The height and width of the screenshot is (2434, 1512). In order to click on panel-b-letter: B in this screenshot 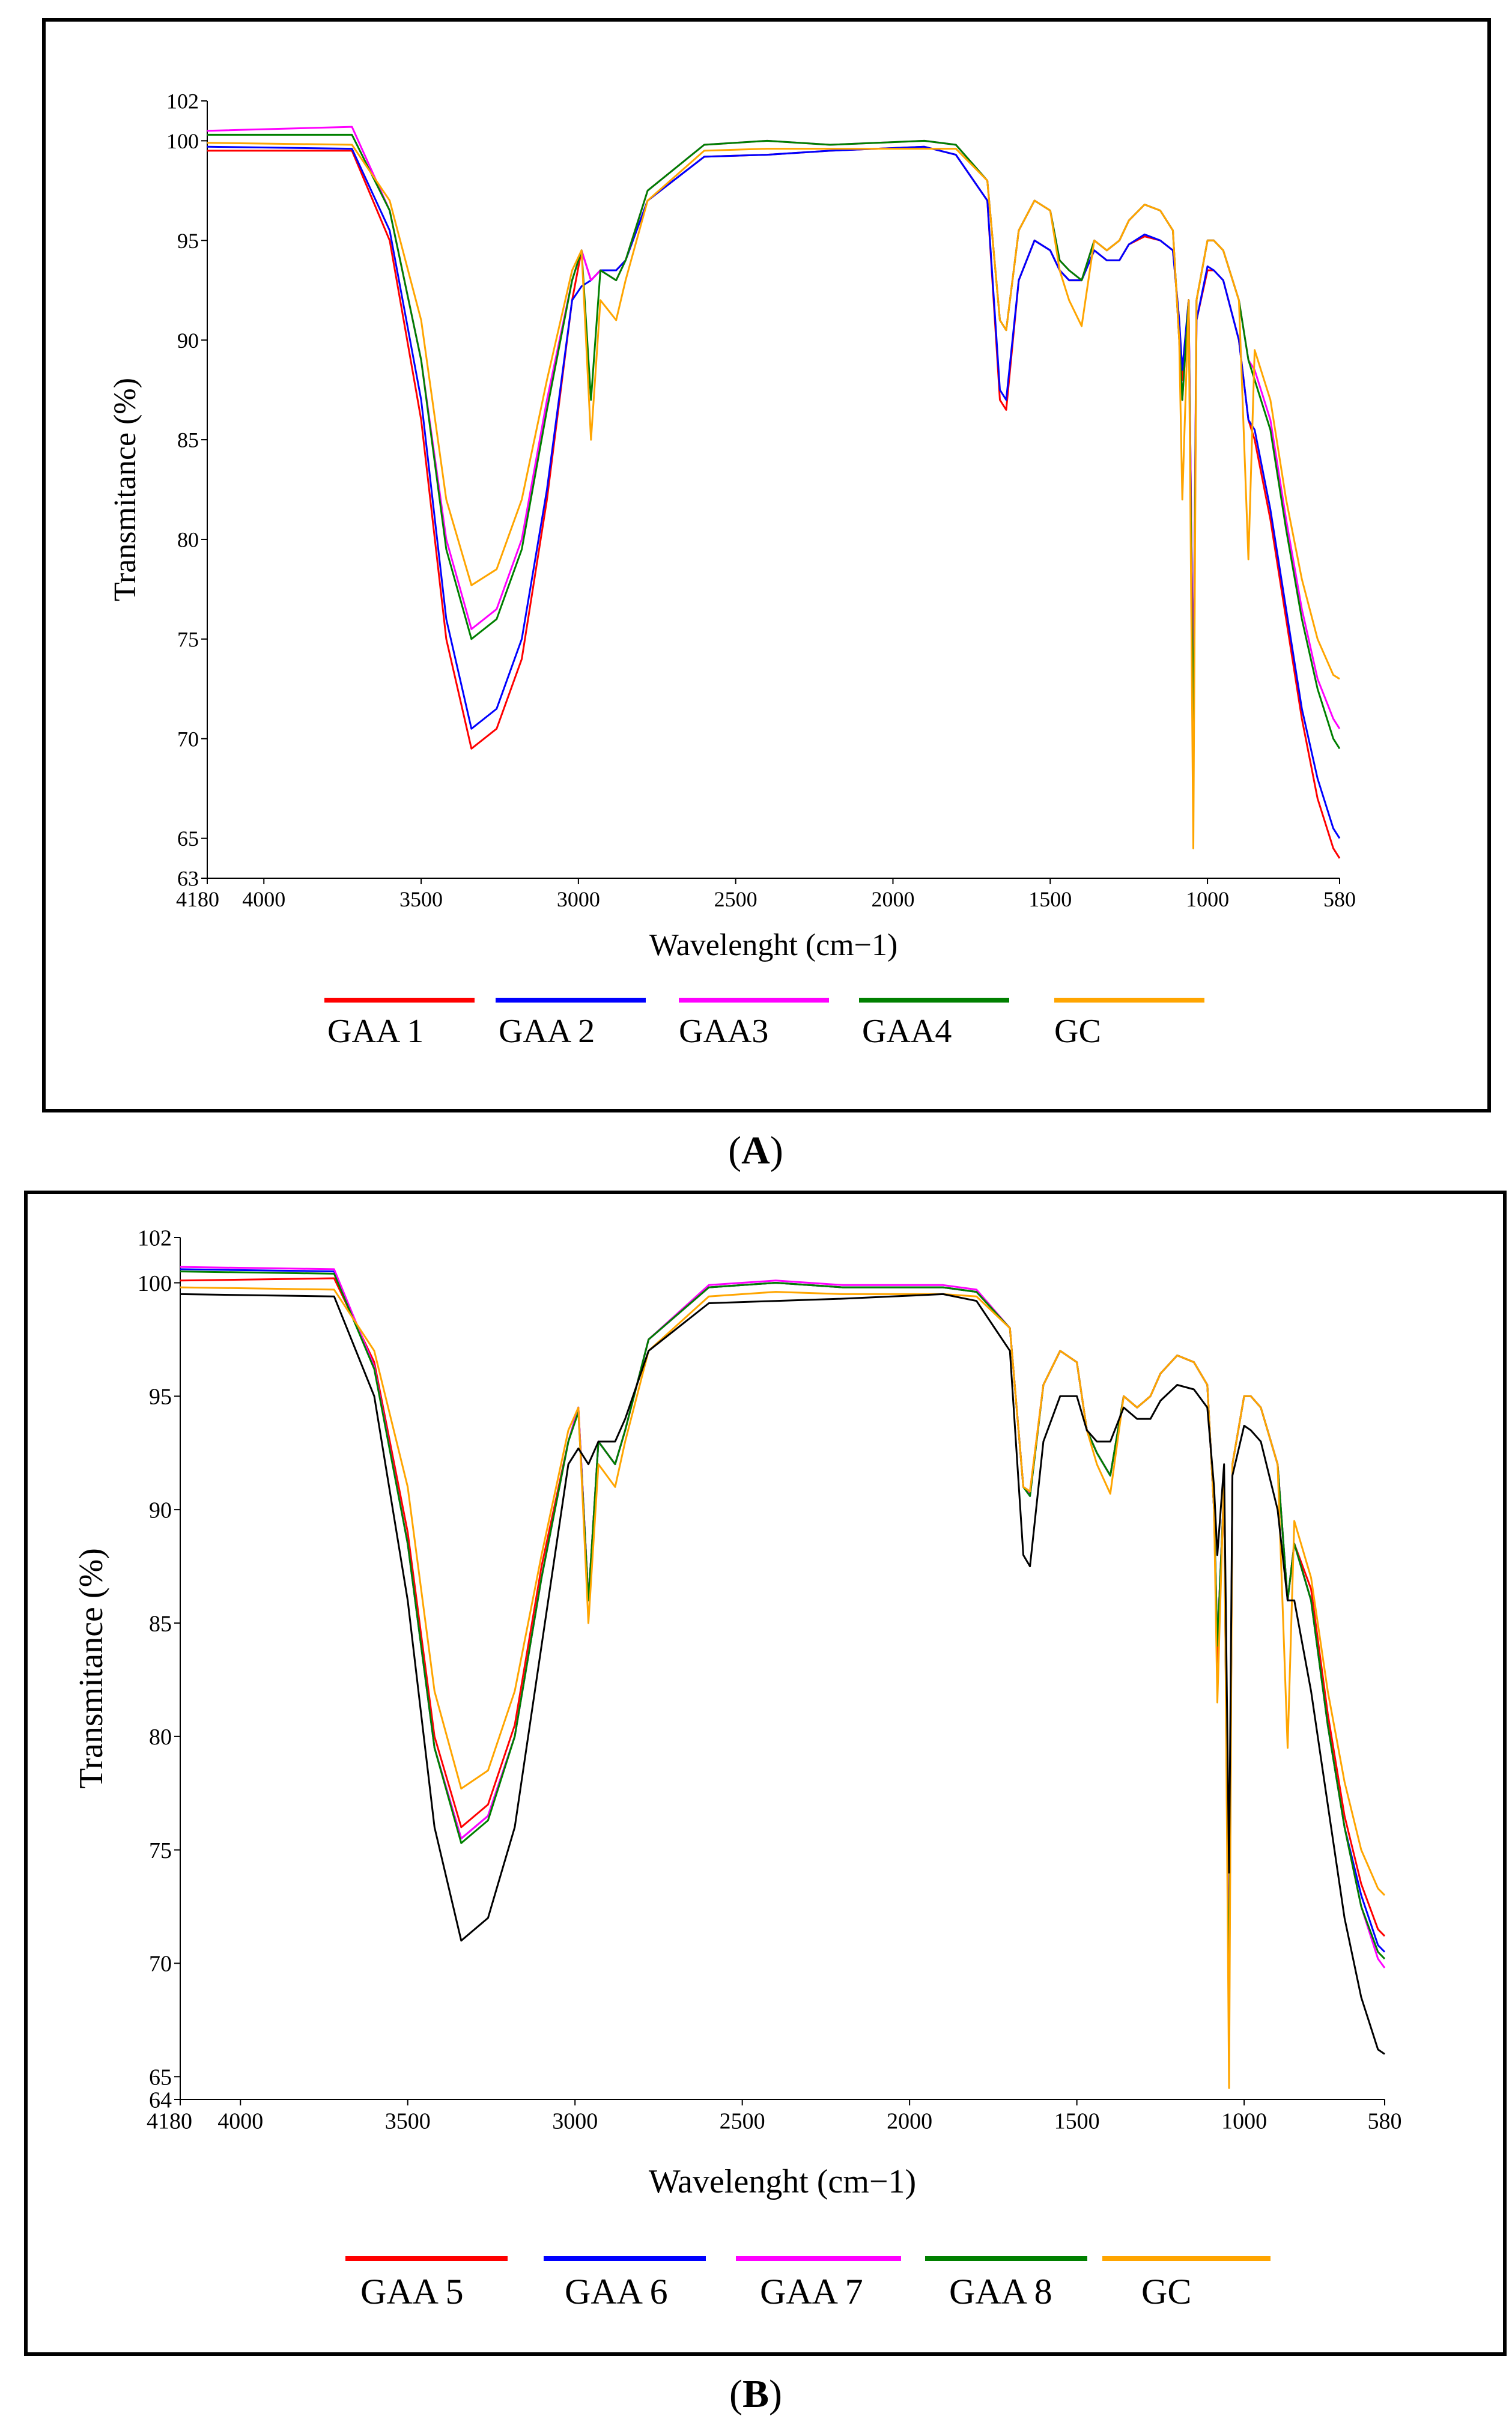, I will do `click(756, 2394)`.